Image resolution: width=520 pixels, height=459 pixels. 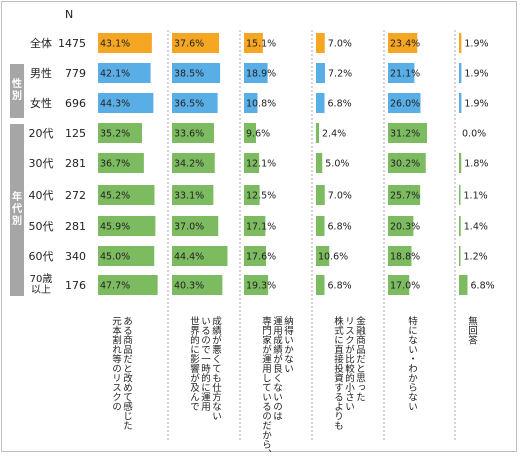 I want to click on data-label: 31.2%, so click(x=405, y=134).